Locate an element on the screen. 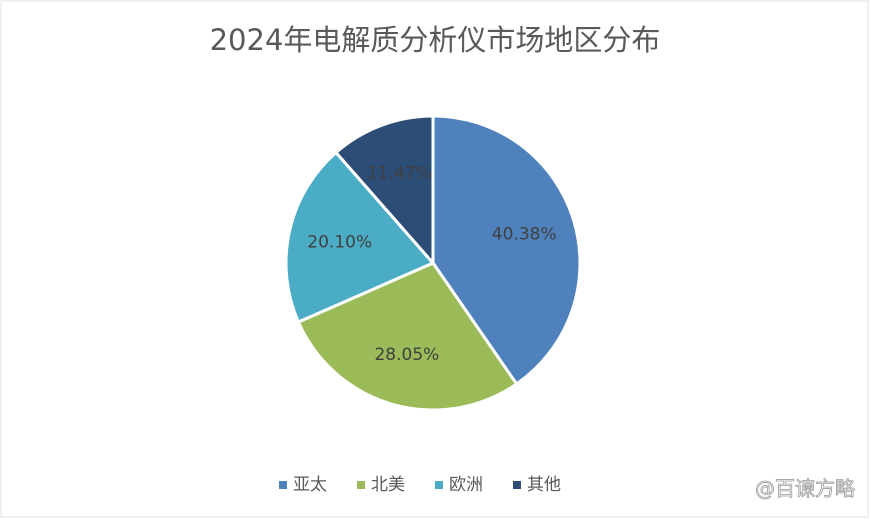  watermark: @百谏方略 is located at coordinates (805, 489).